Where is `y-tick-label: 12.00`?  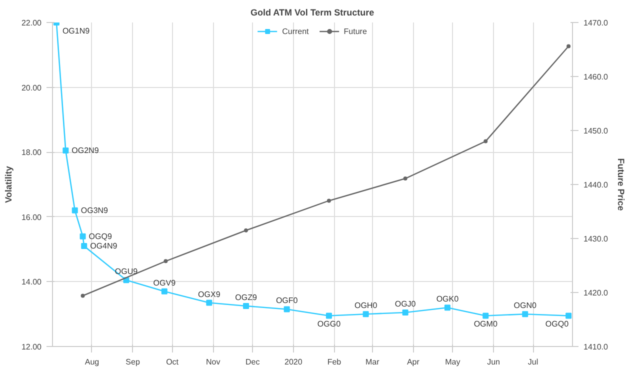
y-tick-label: 12.00 is located at coordinates (31, 347).